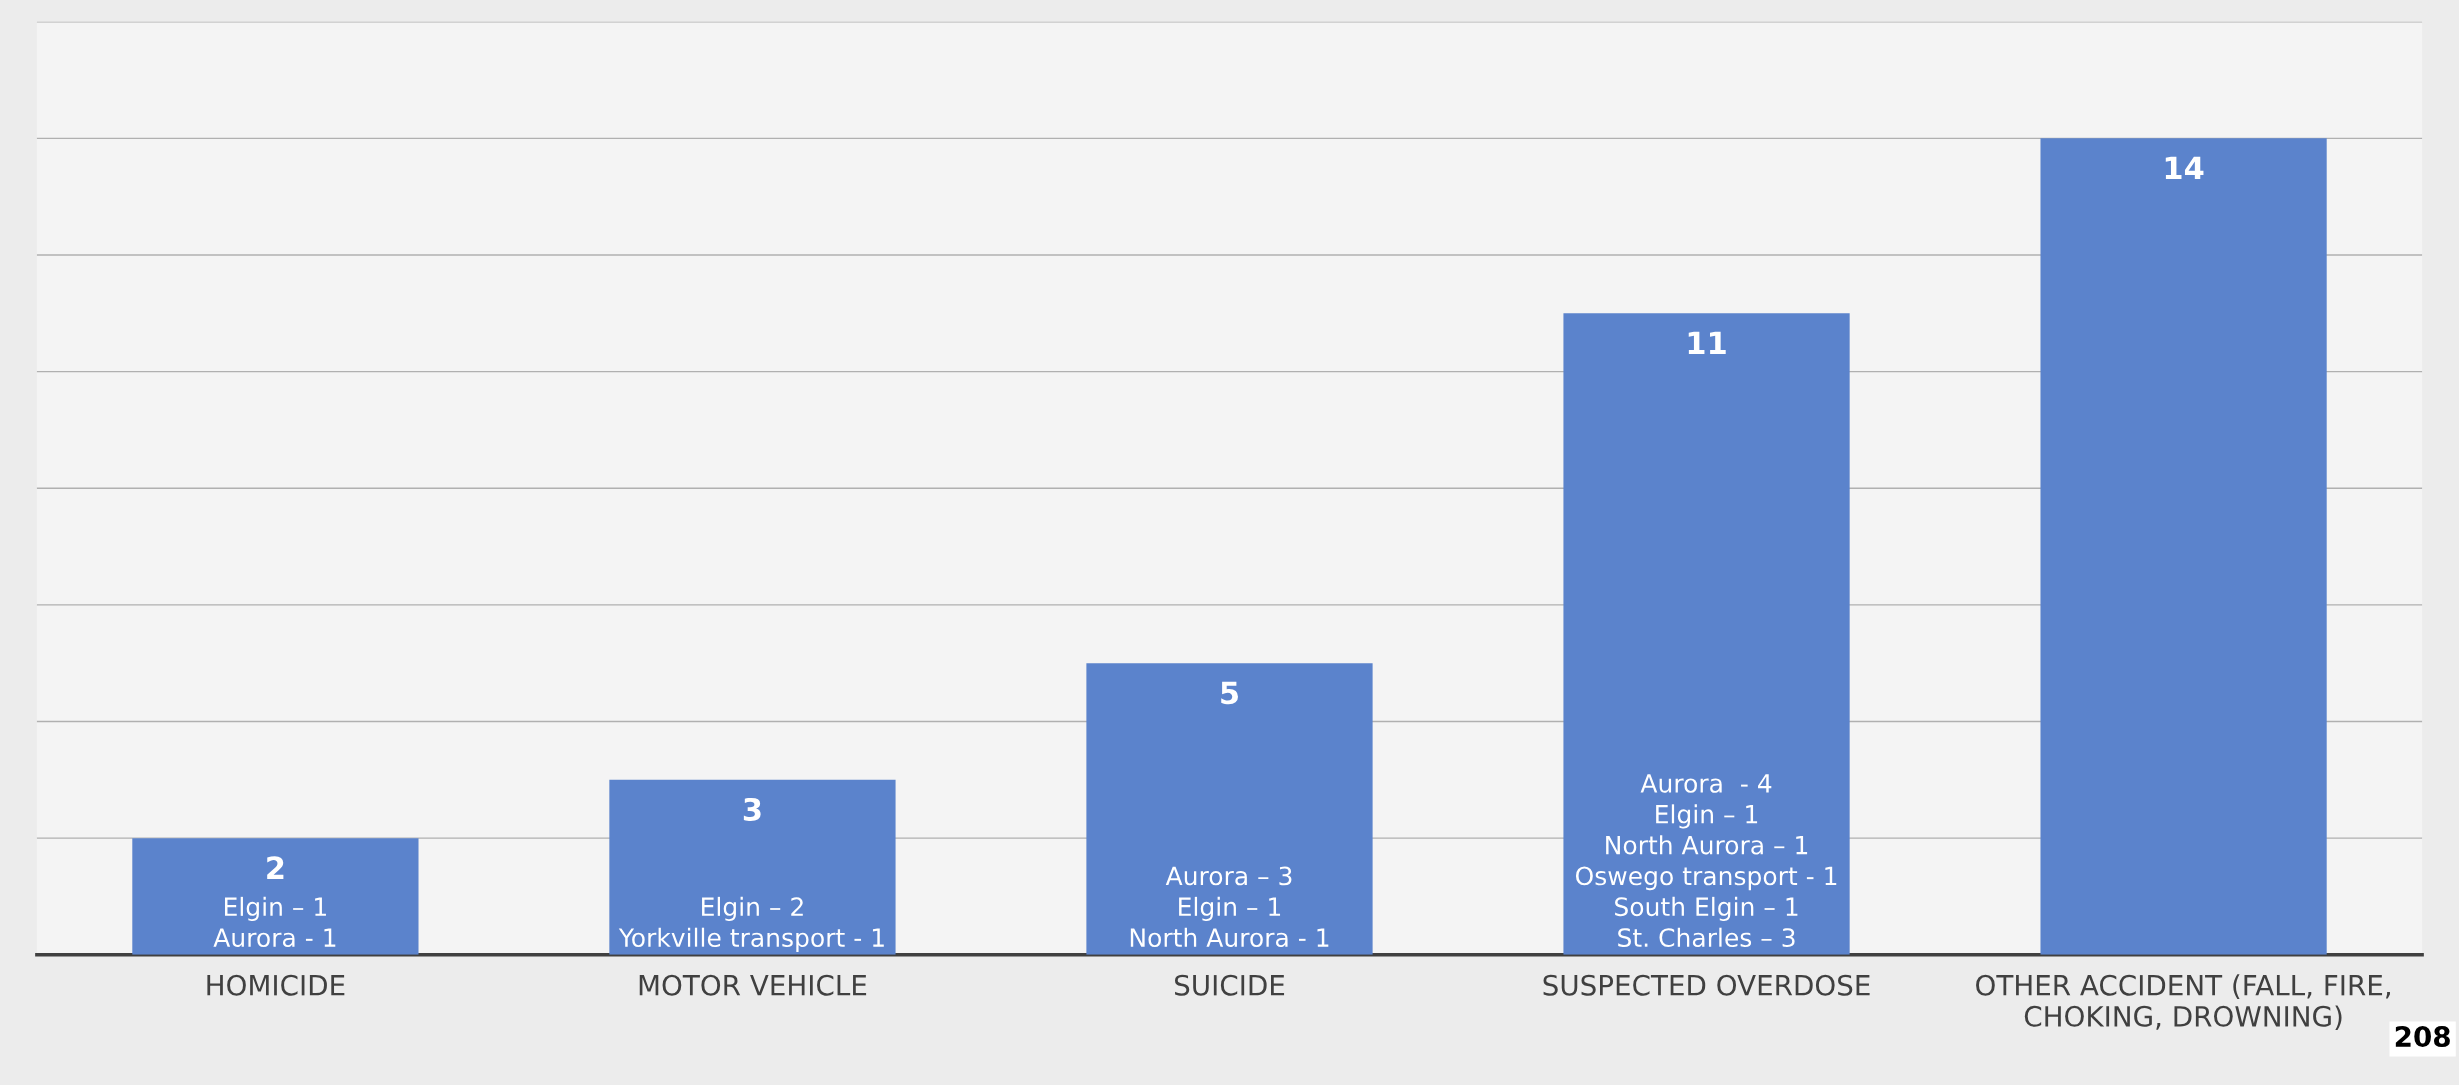 This screenshot has height=1085, width=2459. Describe the element at coordinates (1229, 693) in the screenshot. I see `data-label: 5` at that location.